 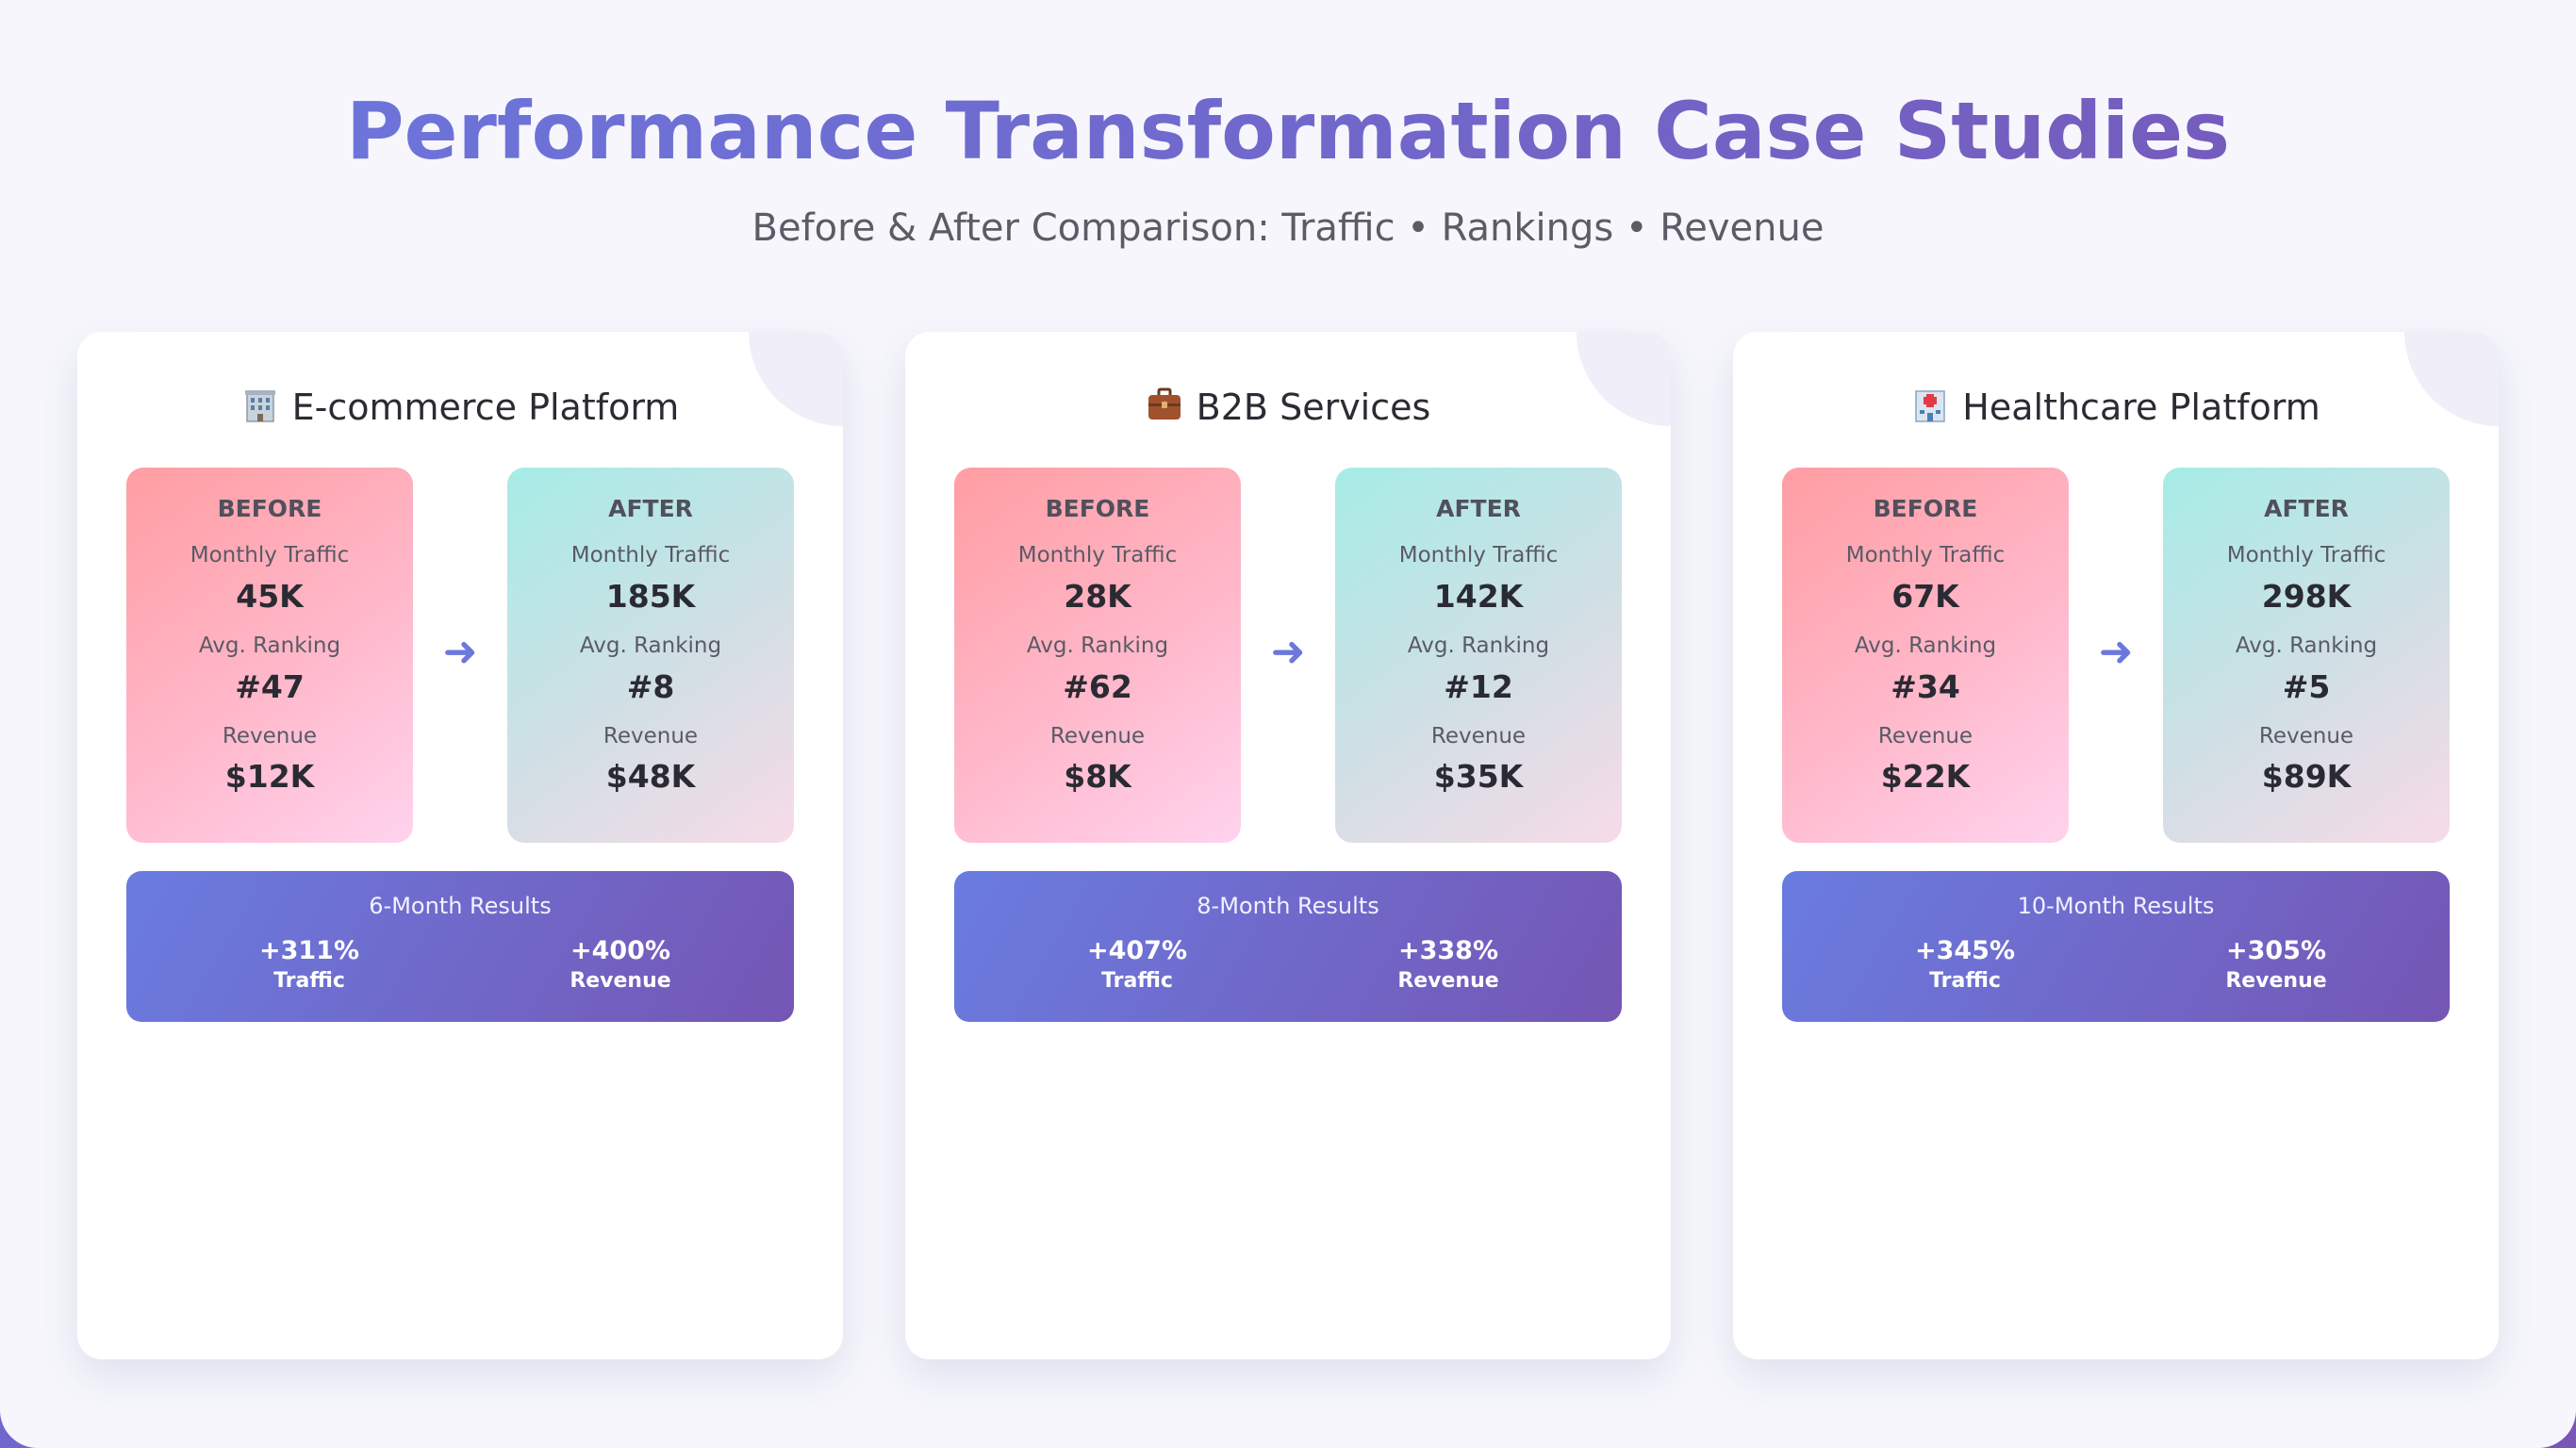 What do you see at coordinates (1448, 950) in the screenshot?
I see `revenue-result-value: +338%` at bounding box center [1448, 950].